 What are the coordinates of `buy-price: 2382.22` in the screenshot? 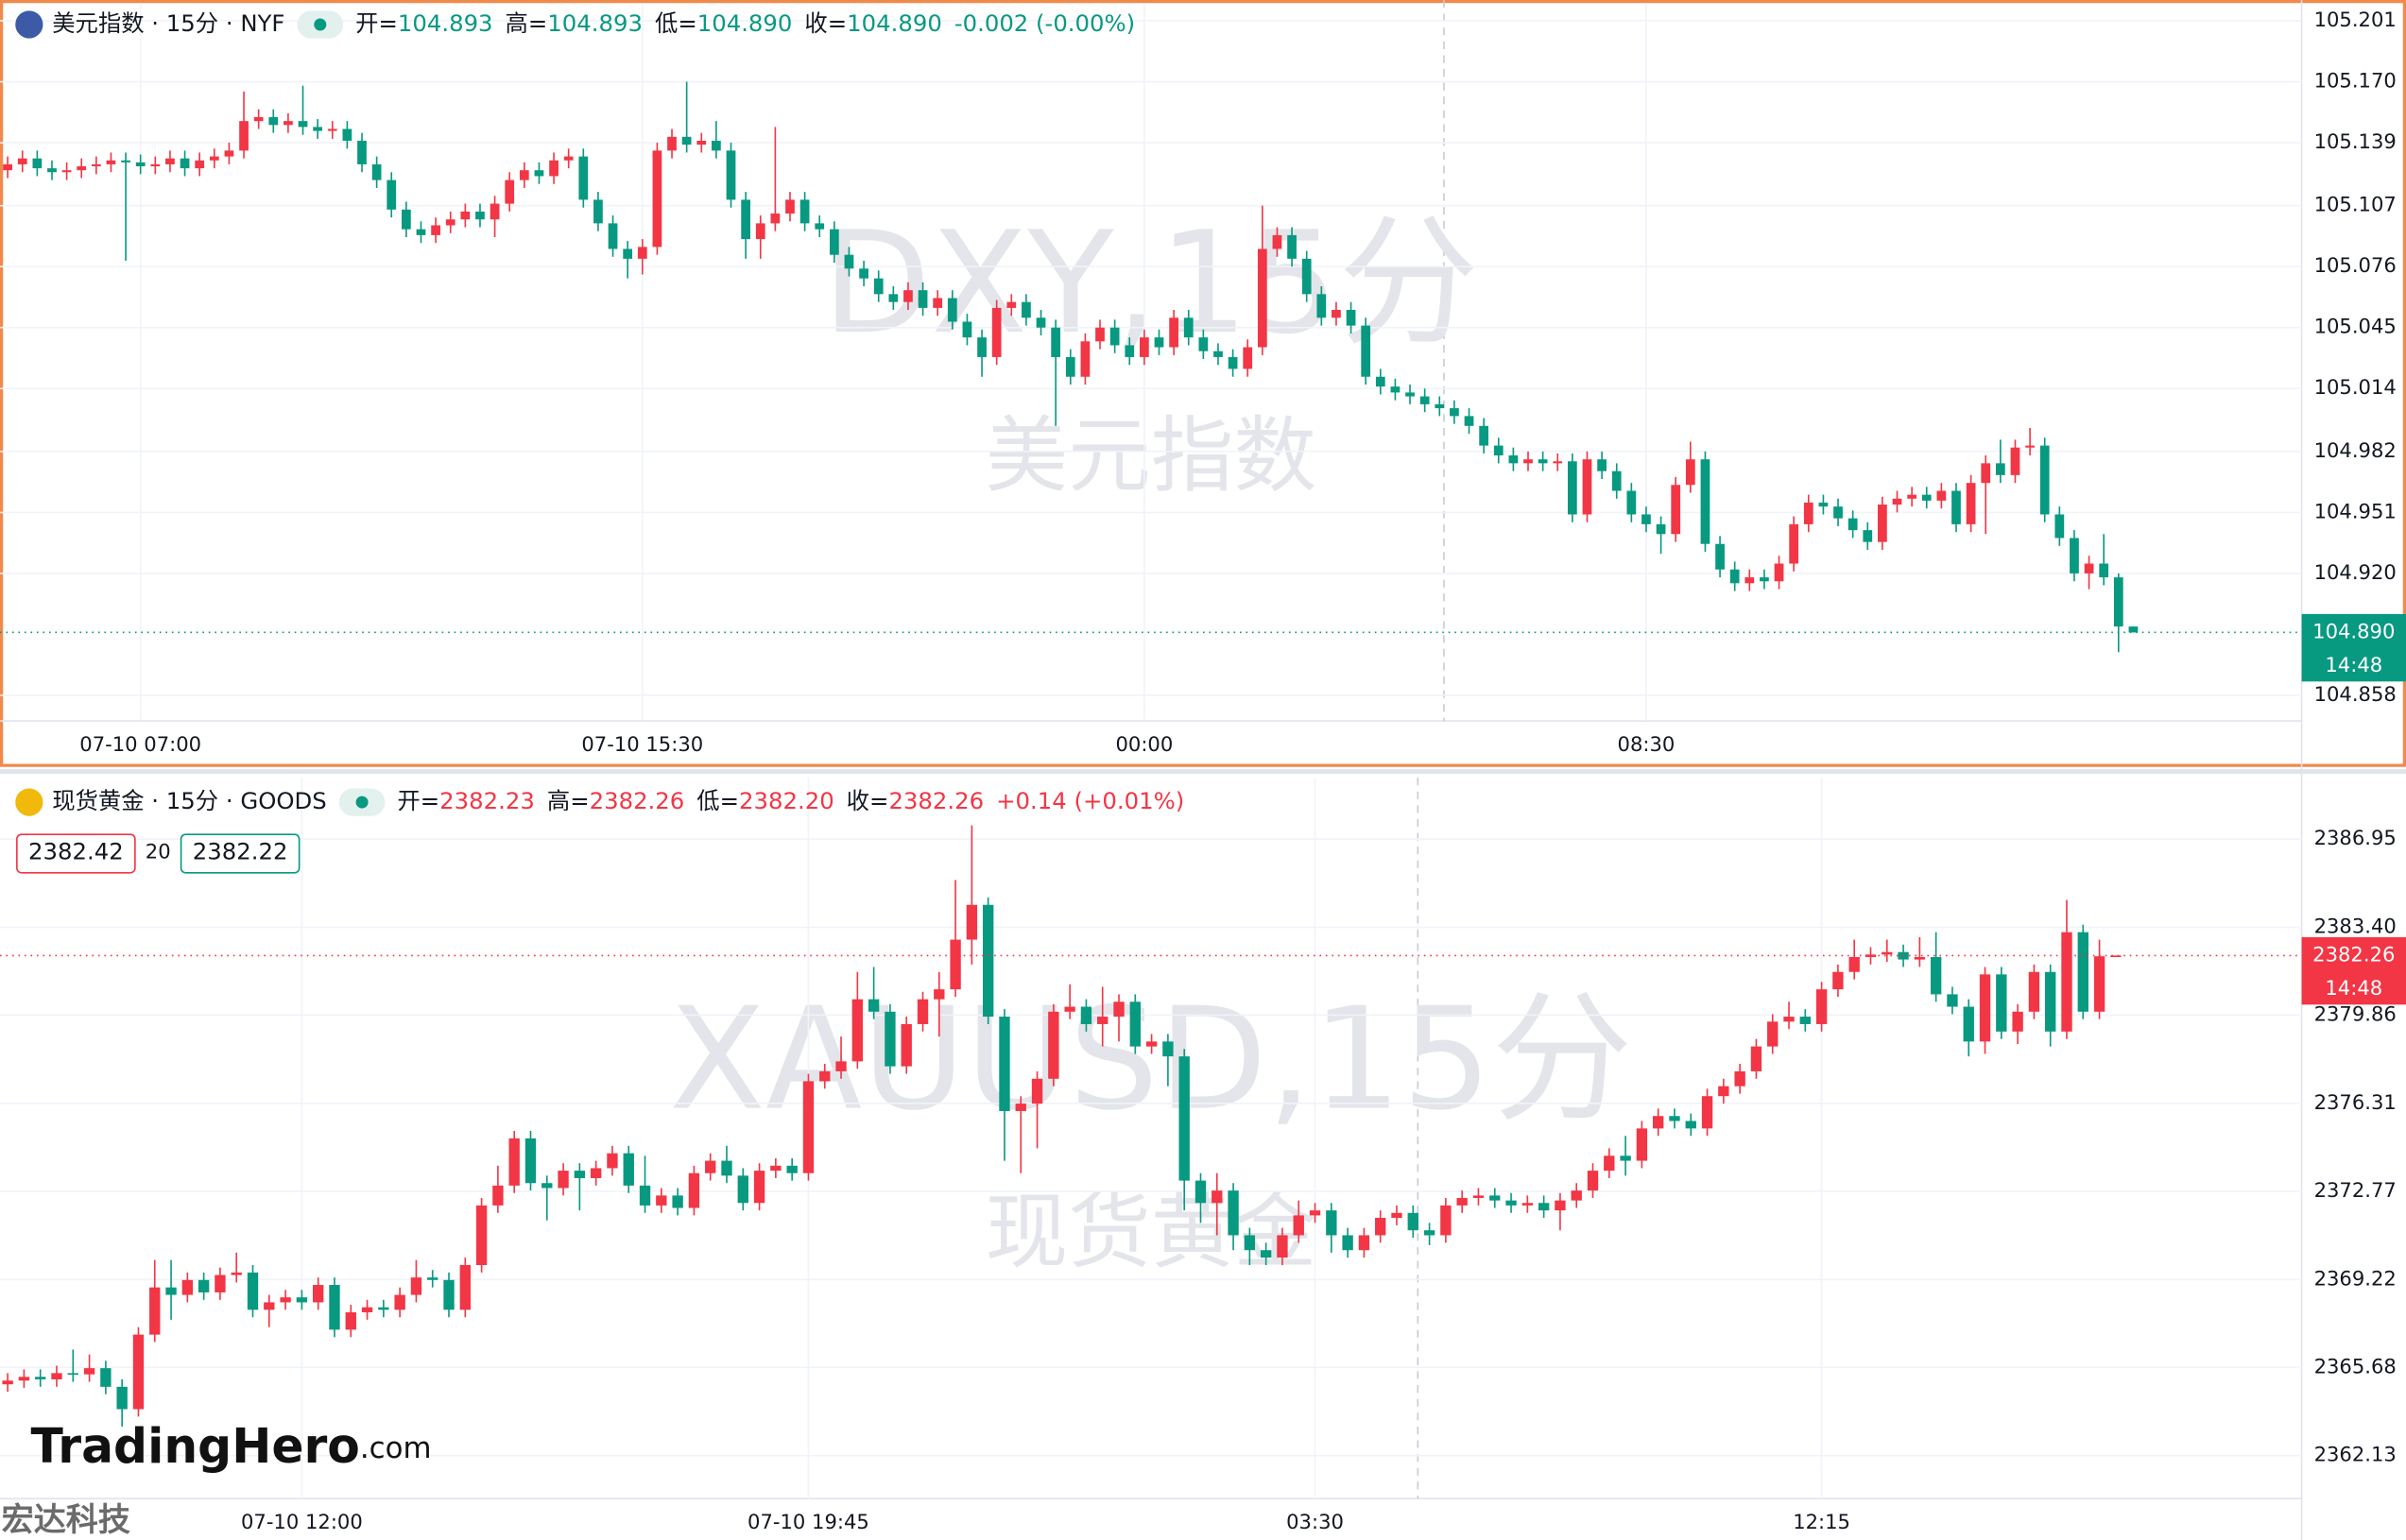 It's located at (240, 851).